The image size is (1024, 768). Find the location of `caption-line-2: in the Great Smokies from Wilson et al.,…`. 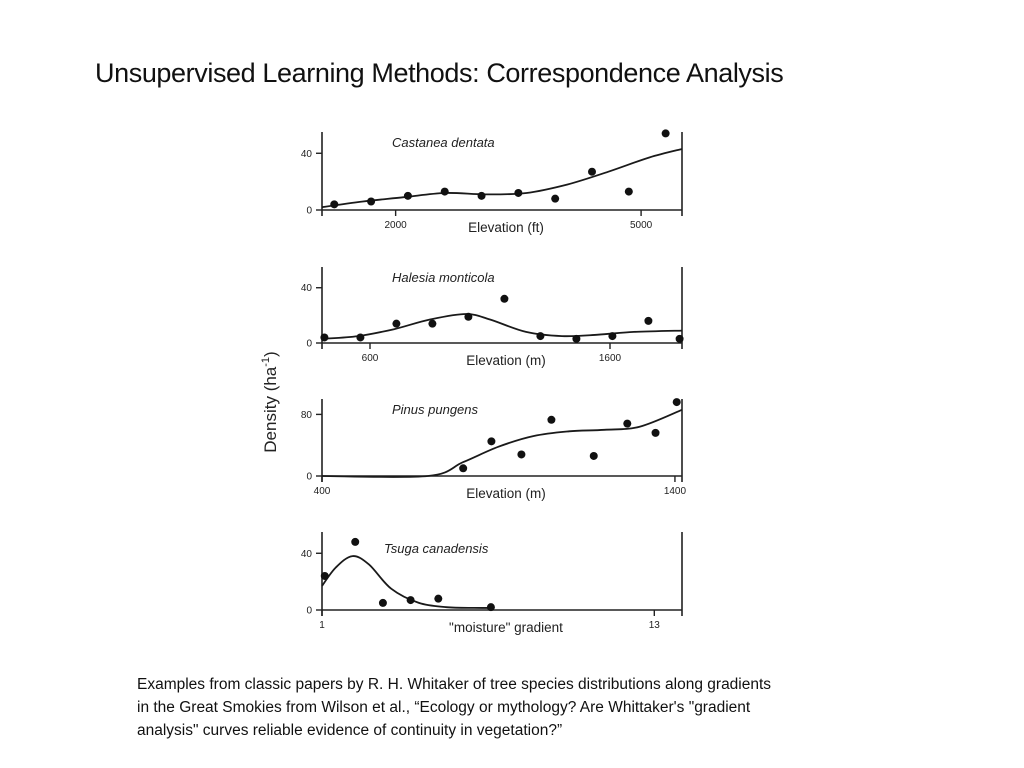

caption-line-2: in the Great Smokies from Wilson et al.,… is located at coordinates (444, 707).